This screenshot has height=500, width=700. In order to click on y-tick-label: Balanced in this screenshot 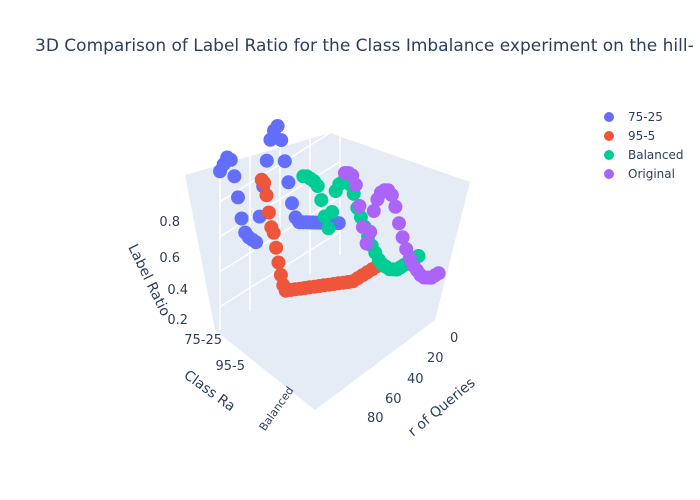, I will do `click(277, 408)`.